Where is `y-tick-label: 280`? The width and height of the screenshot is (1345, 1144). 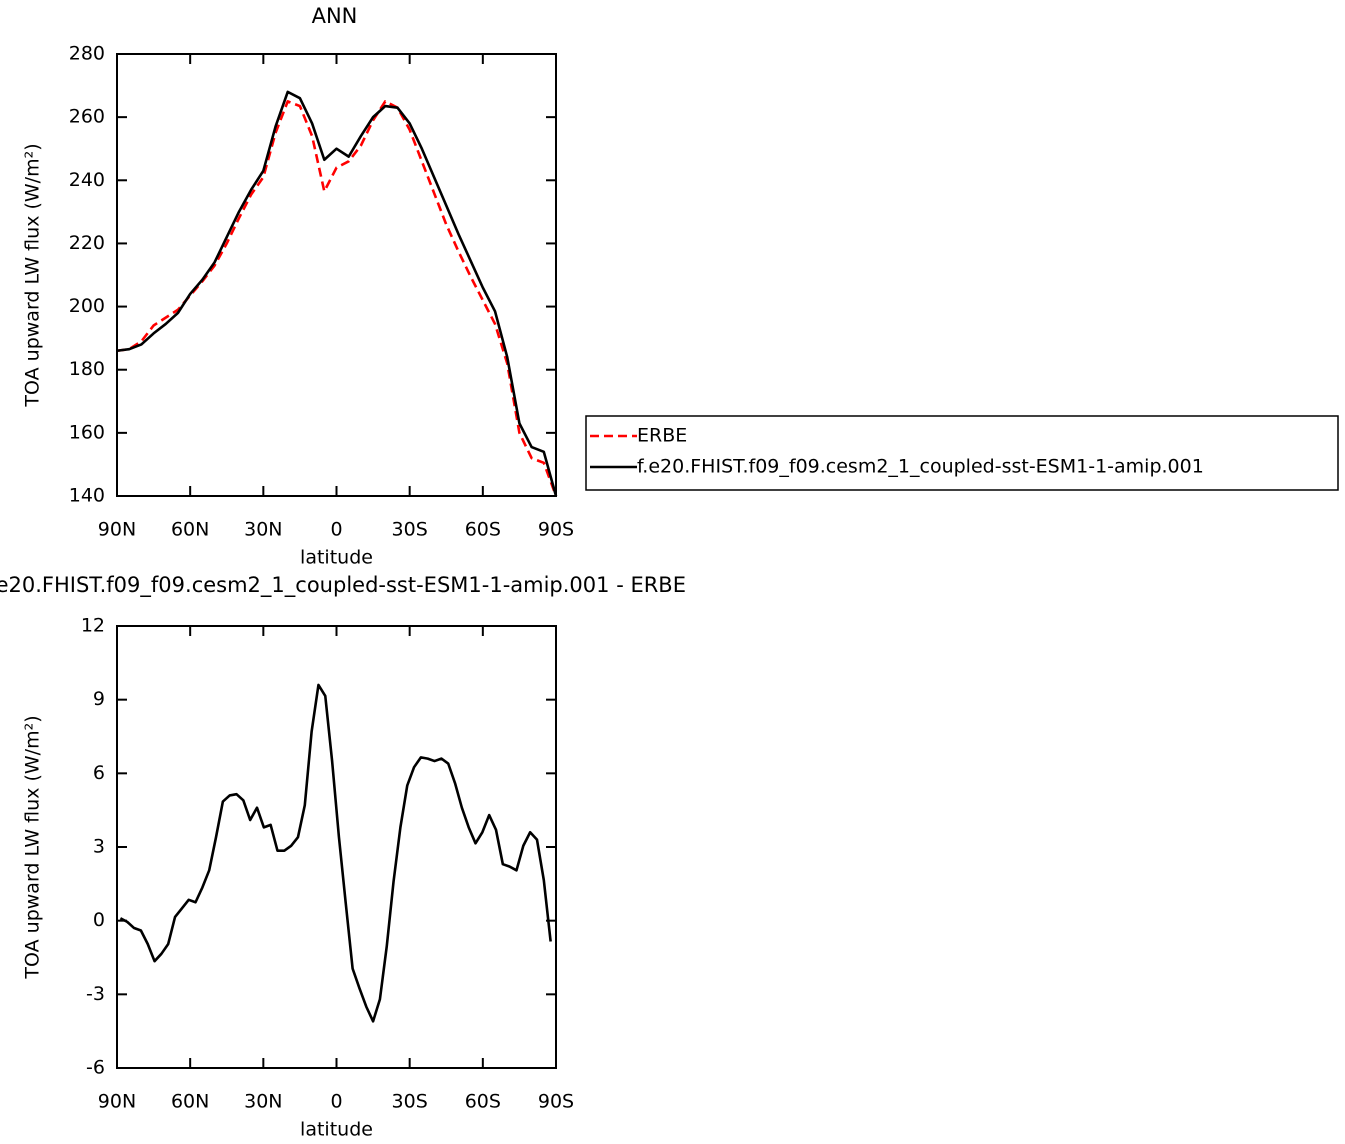 y-tick-label: 280 is located at coordinates (87, 54).